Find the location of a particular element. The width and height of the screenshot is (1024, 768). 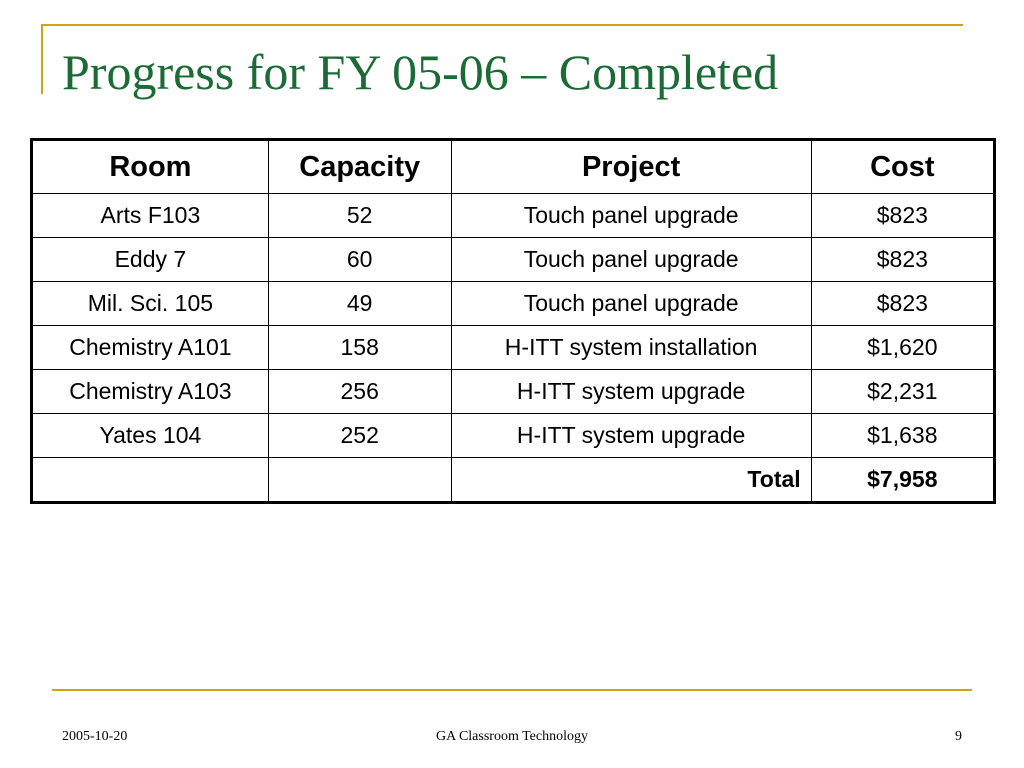

footer-date: 2005-10-20 is located at coordinates (95, 736).